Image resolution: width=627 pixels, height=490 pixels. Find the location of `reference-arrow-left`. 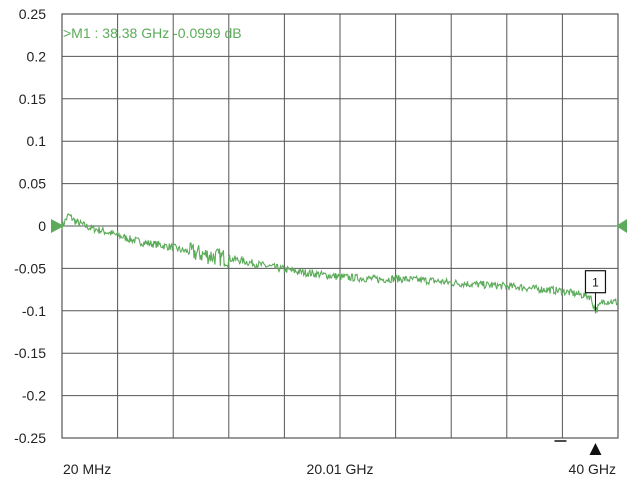

reference-arrow-left is located at coordinates (57, 226).